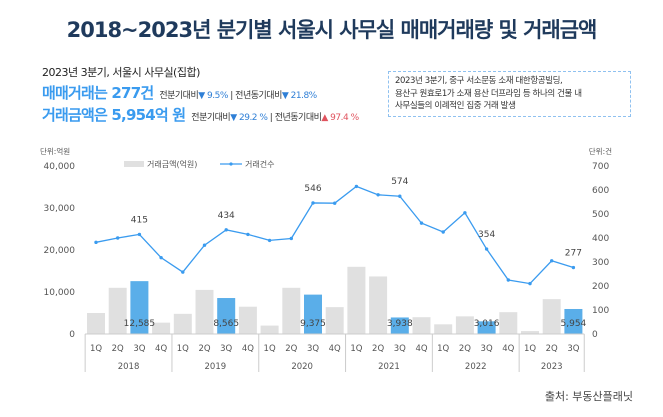 This screenshot has height=417, width=663. Describe the element at coordinates (259, 164) in the screenshot. I see `legend-line-label: 거래건수` at that location.